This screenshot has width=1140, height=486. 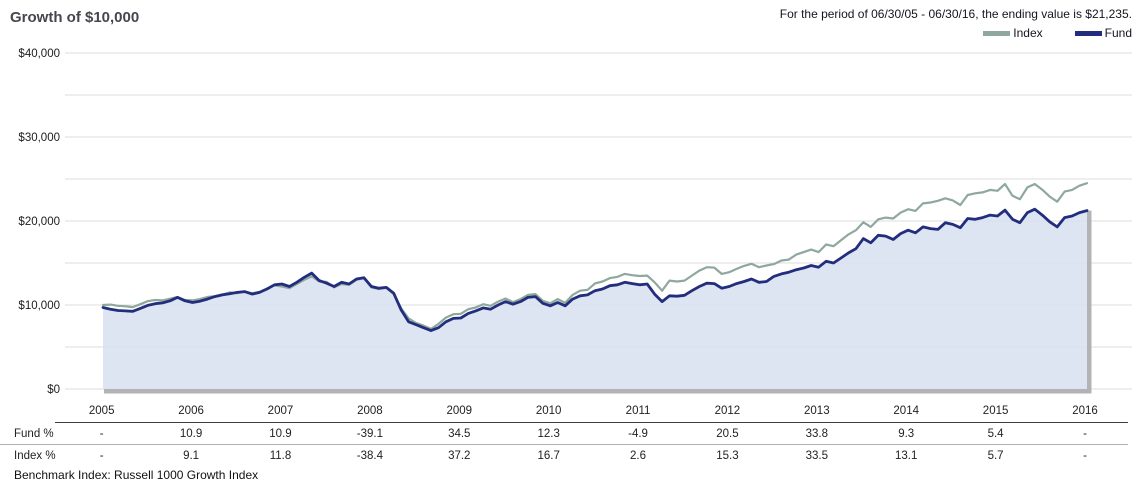 What do you see at coordinates (280, 455) in the screenshot?
I see `index-return-cell: 11.8` at bounding box center [280, 455].